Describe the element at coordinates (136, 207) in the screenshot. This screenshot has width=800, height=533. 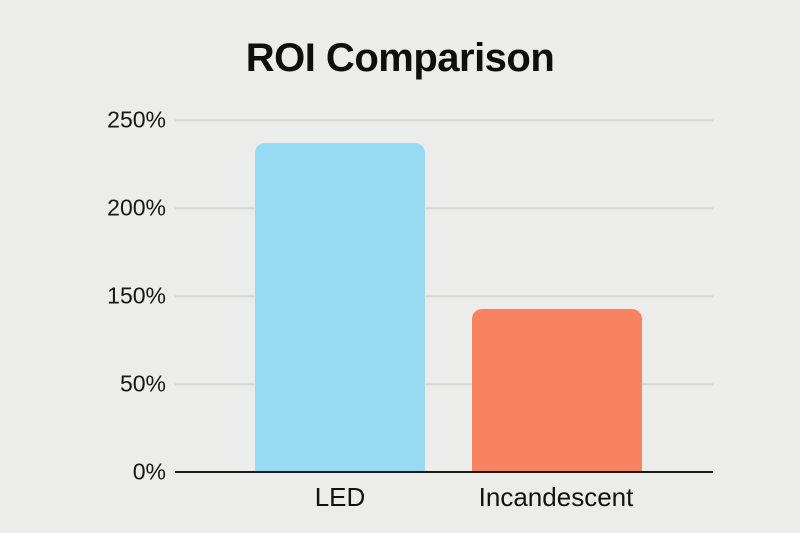
I see `y-tick-label: 200%` at that location.